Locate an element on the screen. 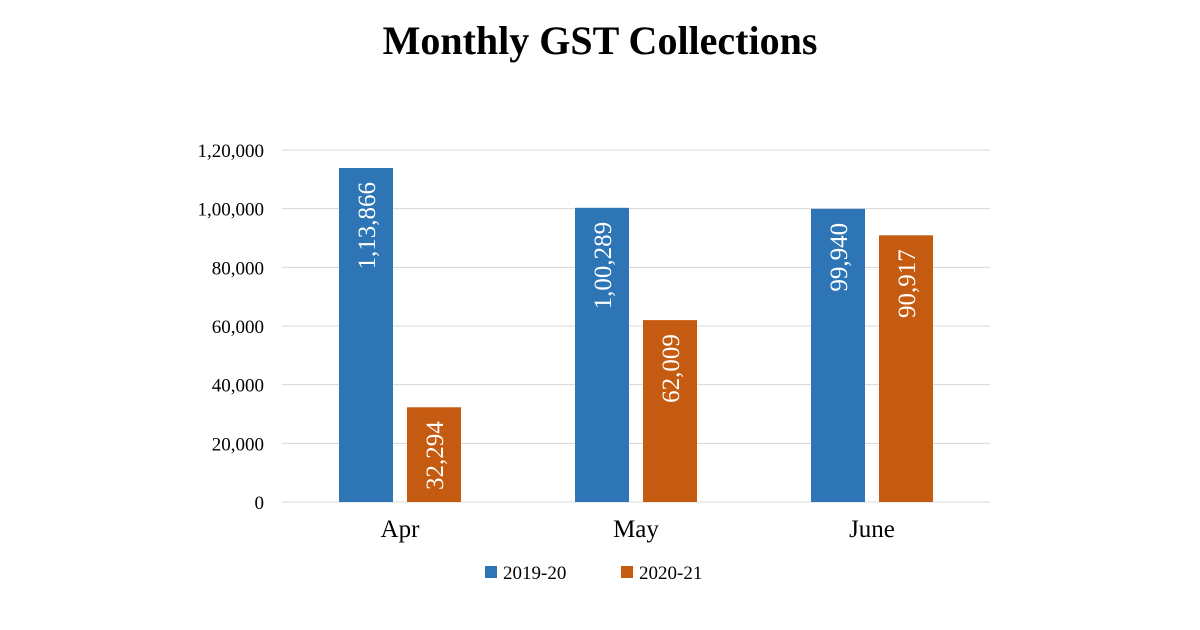 This screenshot has width=1200, height=630. bar-2020-21-June is located at coordinates (906, 369).